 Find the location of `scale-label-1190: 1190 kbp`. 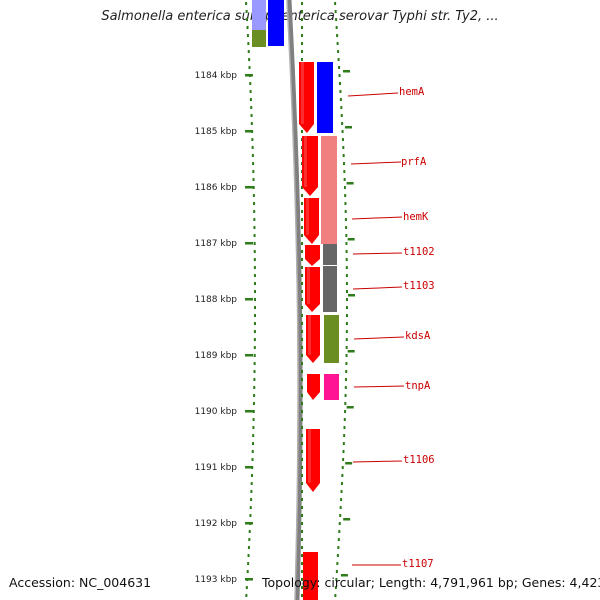

scale-label-1190: 1190 kbp is located at coordinates (215, 412).